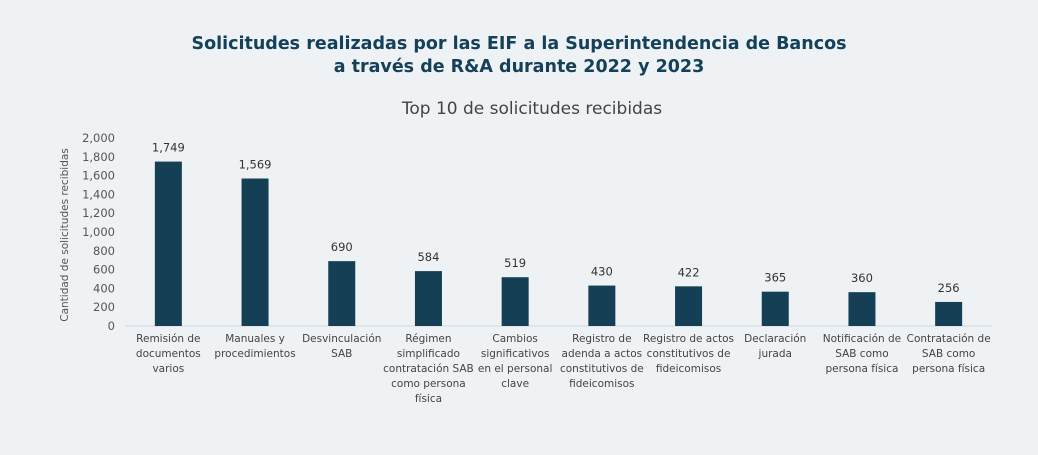  I want to click on category-label: Manuales y, so click(255, 339).